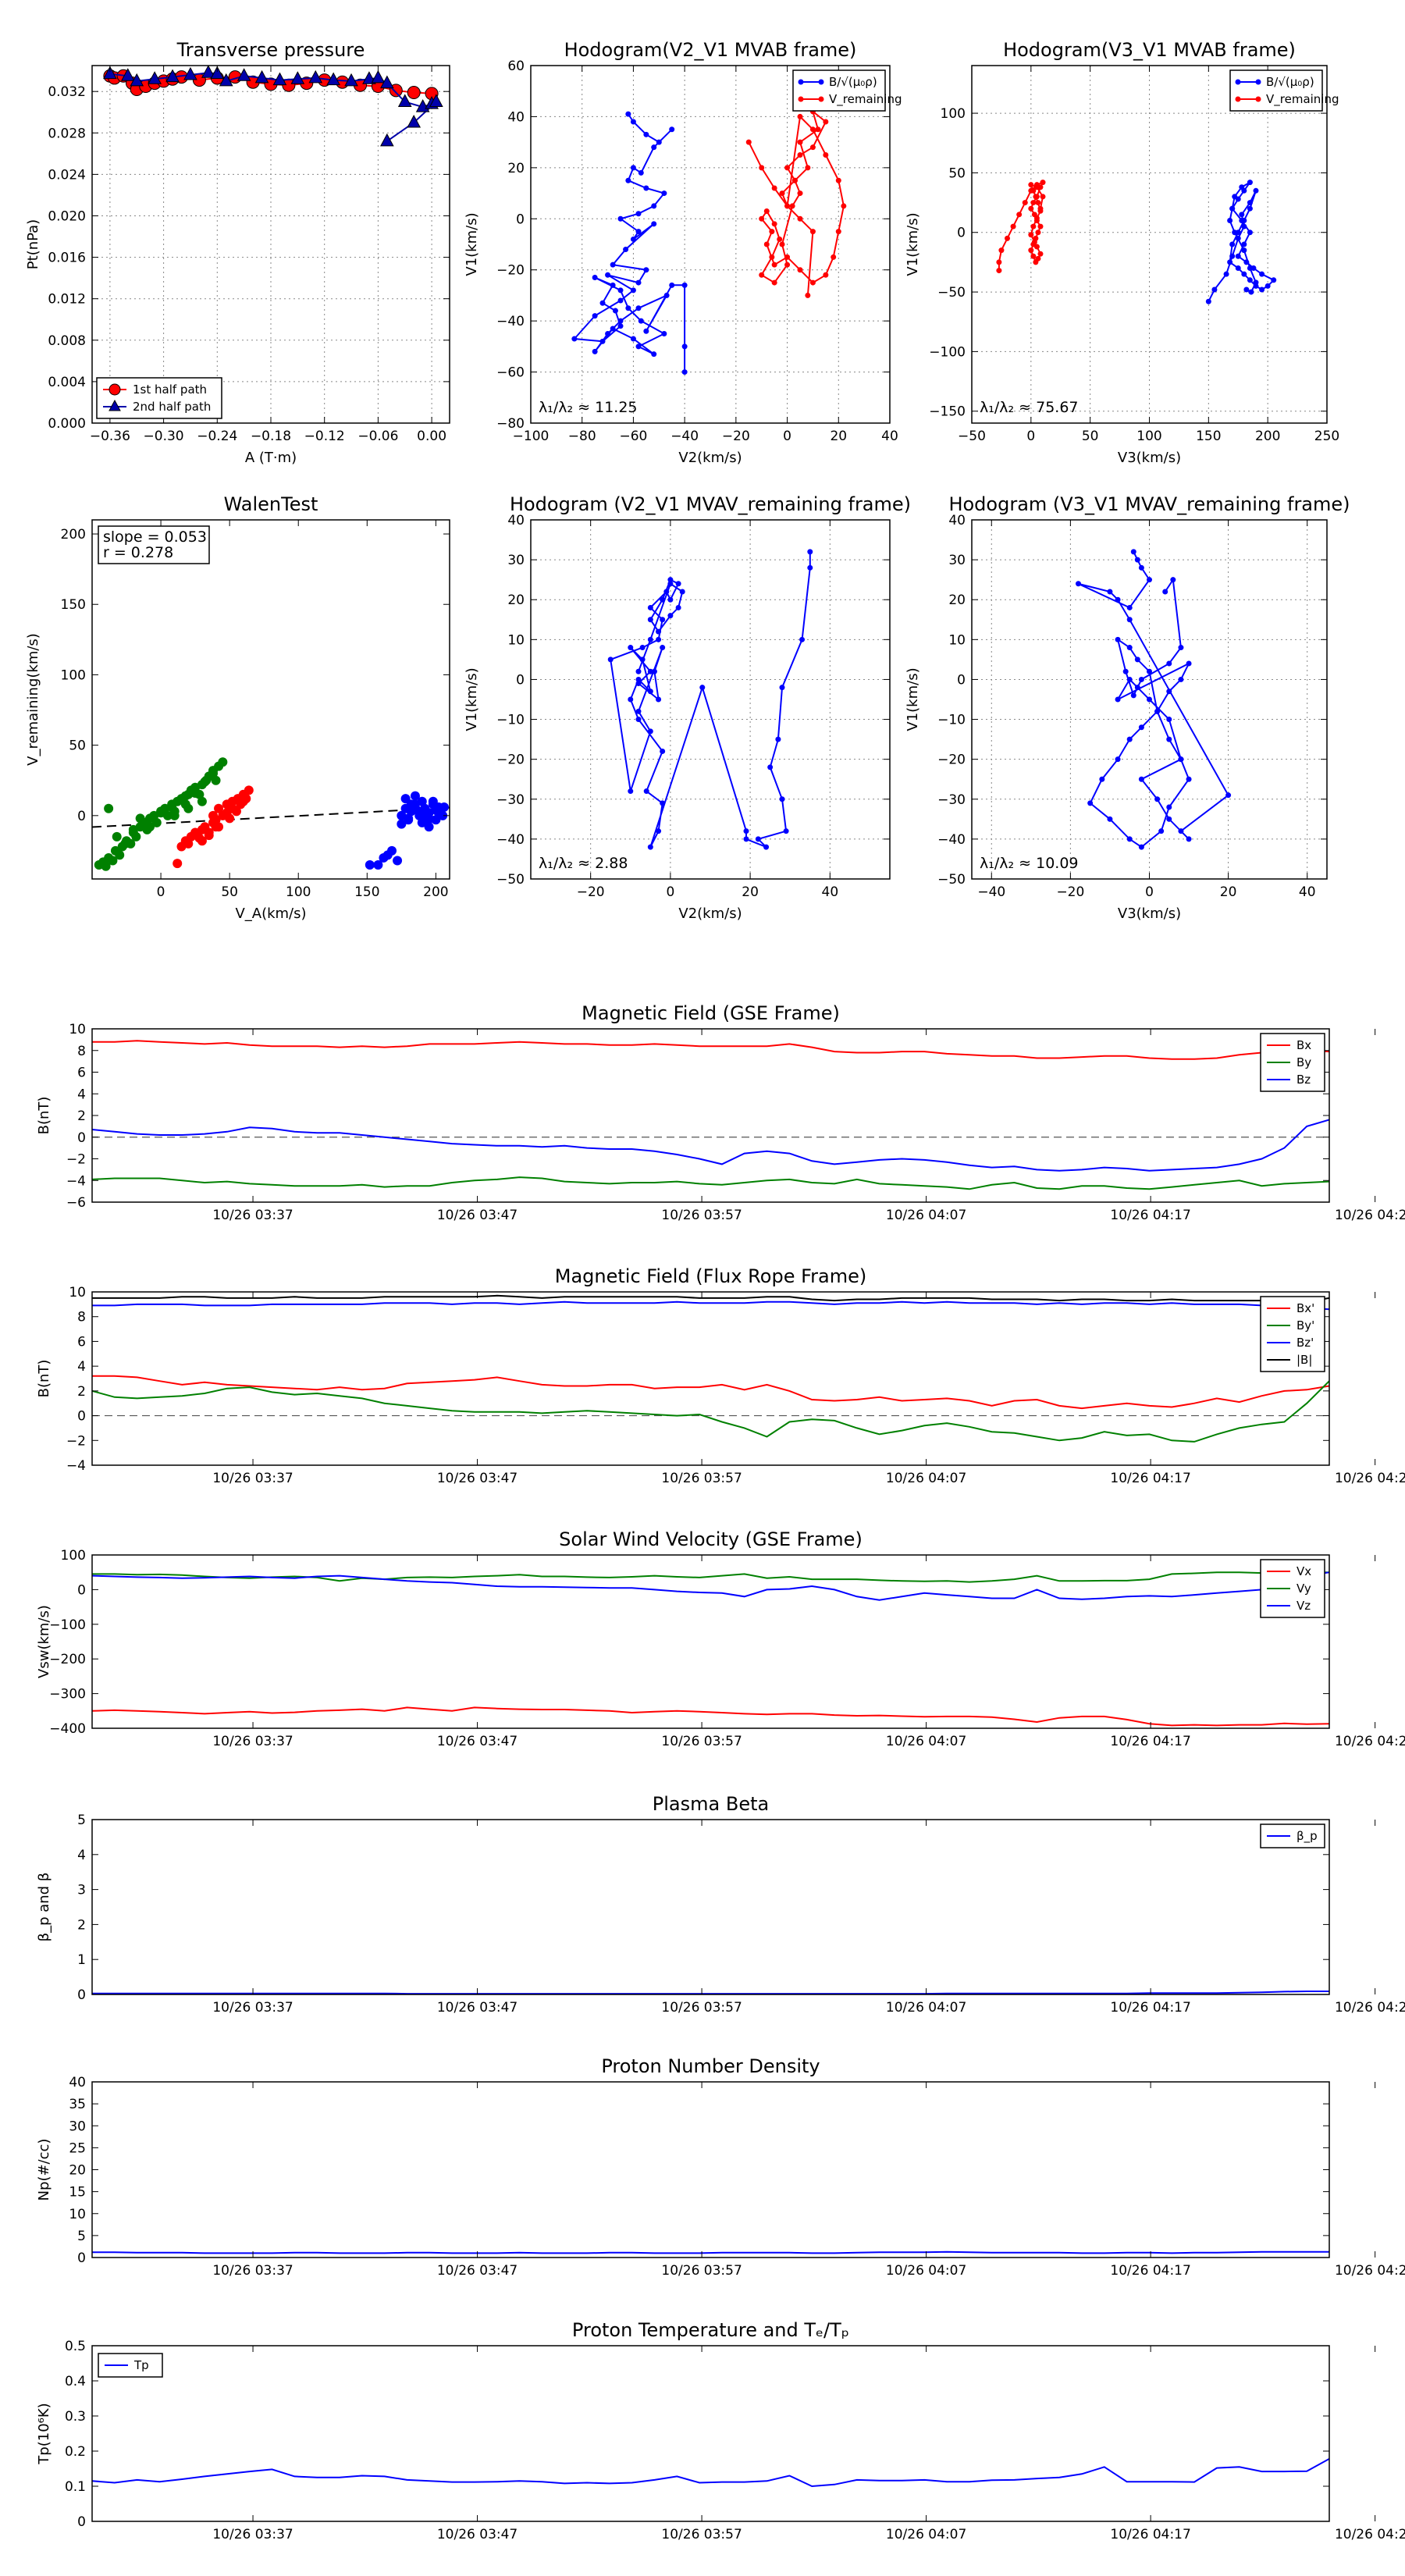 Image resolution: width=1405 pixels, height=2576 pixels. I want to click on y-tick-label: 0.000, so click(67, 424).